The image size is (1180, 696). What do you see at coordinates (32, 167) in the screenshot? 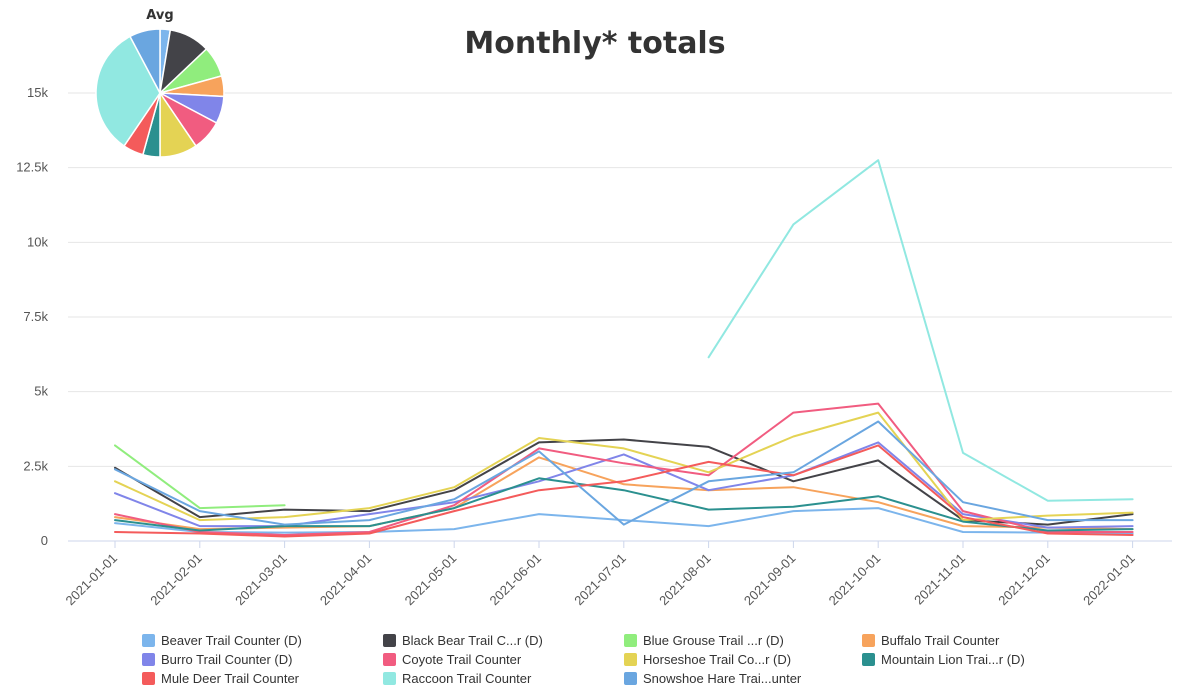
I see `y-tick-label: 12.5k` at bounding box center [32, 167].